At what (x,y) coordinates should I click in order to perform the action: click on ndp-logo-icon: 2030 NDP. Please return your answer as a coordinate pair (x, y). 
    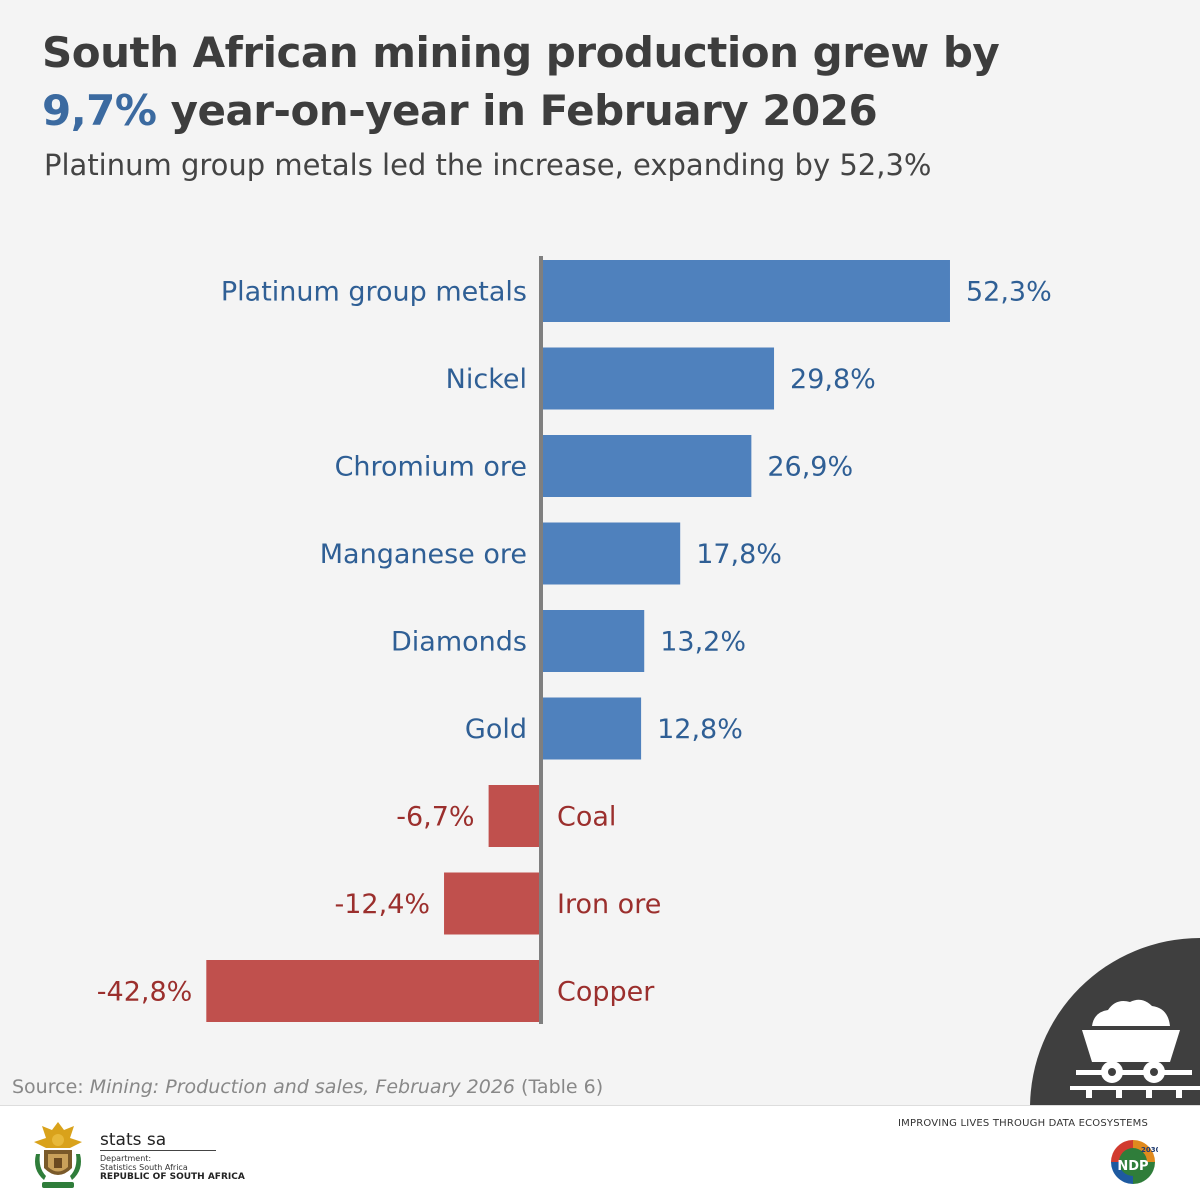
    Looking at the image, I should click on (1134, 1162).